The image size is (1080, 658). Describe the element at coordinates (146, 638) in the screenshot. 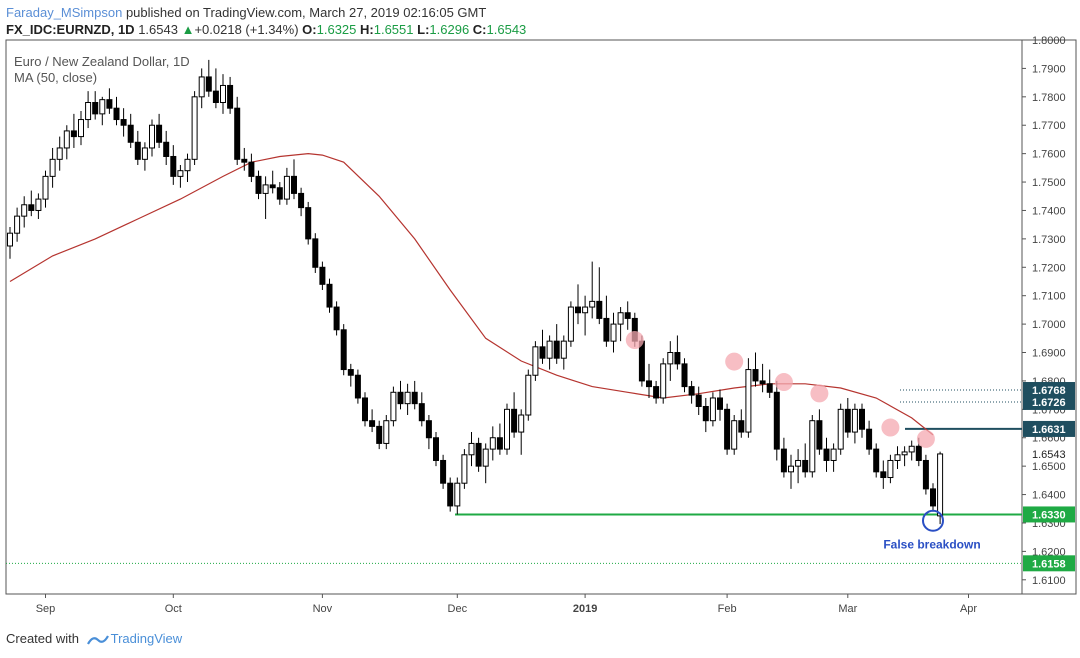

I see `tradingview-brand: TradingView` at that location.